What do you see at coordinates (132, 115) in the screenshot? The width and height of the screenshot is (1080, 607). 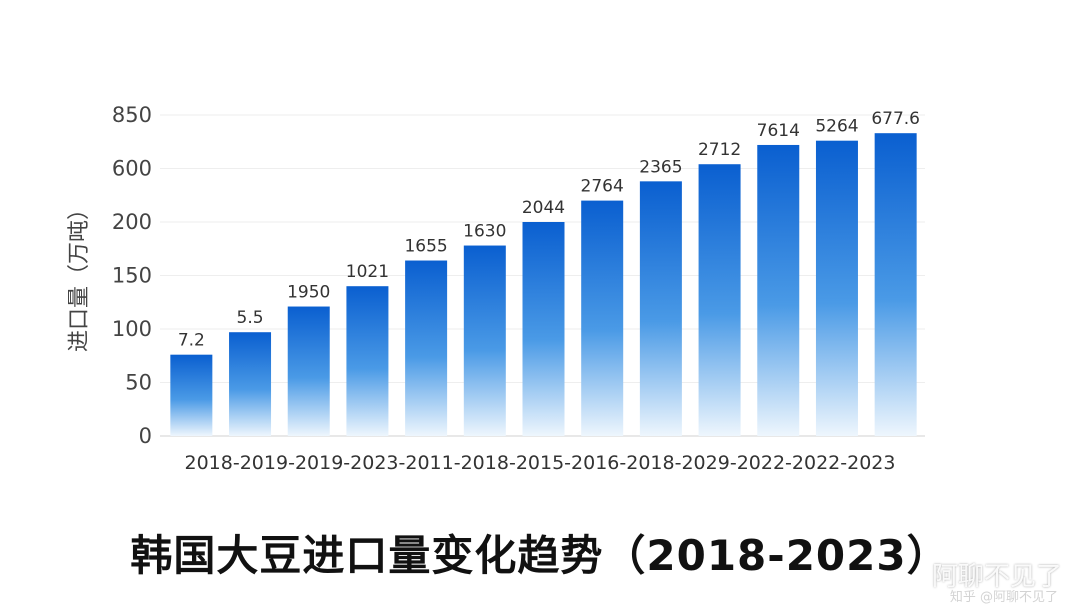 I see `y-tick-label: 850` at bounding box center [132, 115].